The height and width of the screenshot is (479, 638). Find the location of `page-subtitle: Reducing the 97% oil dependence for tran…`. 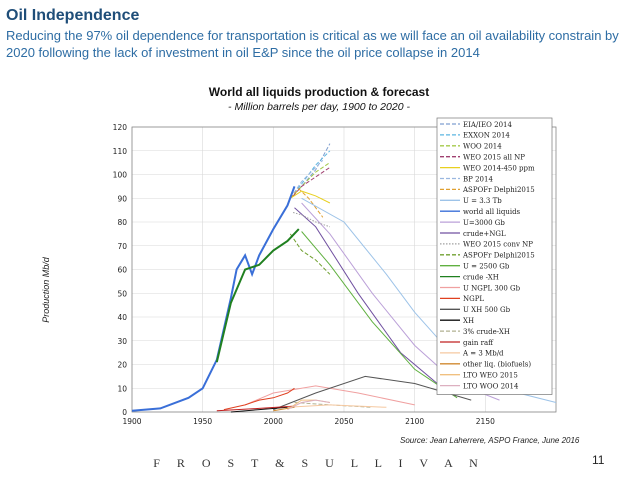

page-subtitle: Reducing the 97% oil dependence for tran… is located at coordinates (312, 44).